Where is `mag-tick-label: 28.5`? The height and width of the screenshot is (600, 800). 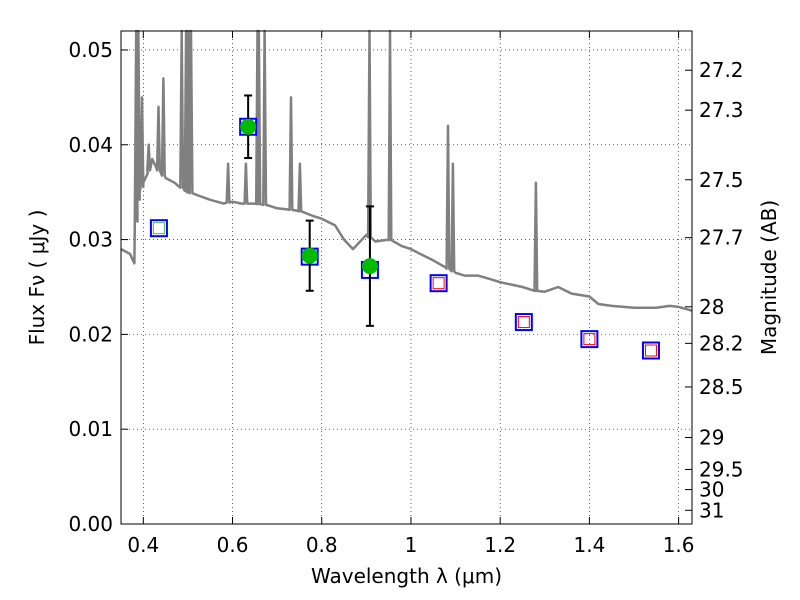 mag-tick-label: 28.5 is located at coordinates (721, 387).